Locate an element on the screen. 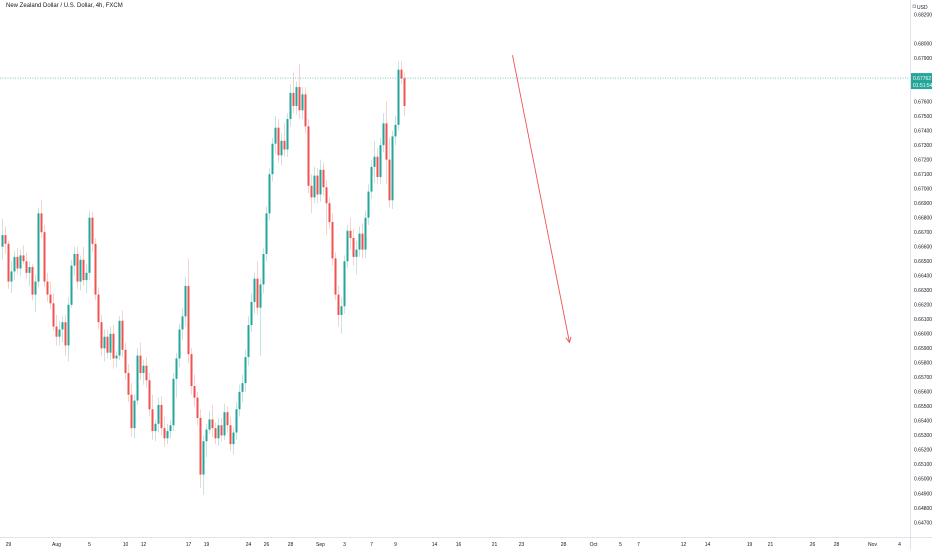 Image resolution: width=932 pixels, height=550 pixels. time-tick-label: 9 is located at coordinates (395, 545).